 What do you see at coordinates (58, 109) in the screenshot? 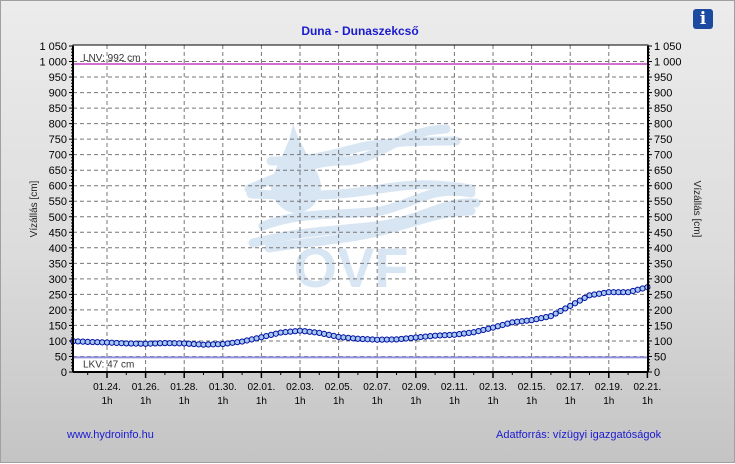
I see `y-tick-label-left: 850` at bounding box center [58, 109].